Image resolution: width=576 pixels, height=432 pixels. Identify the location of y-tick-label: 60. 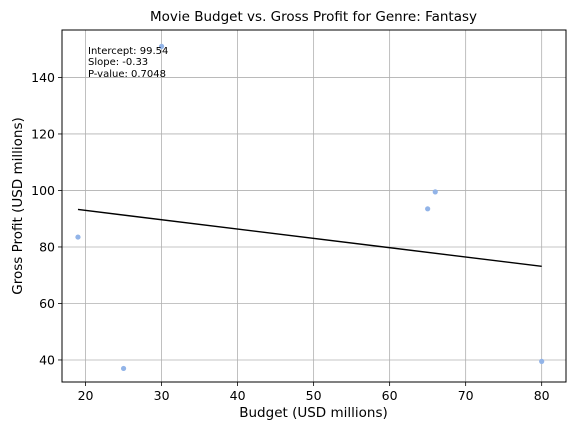
(47, 303).